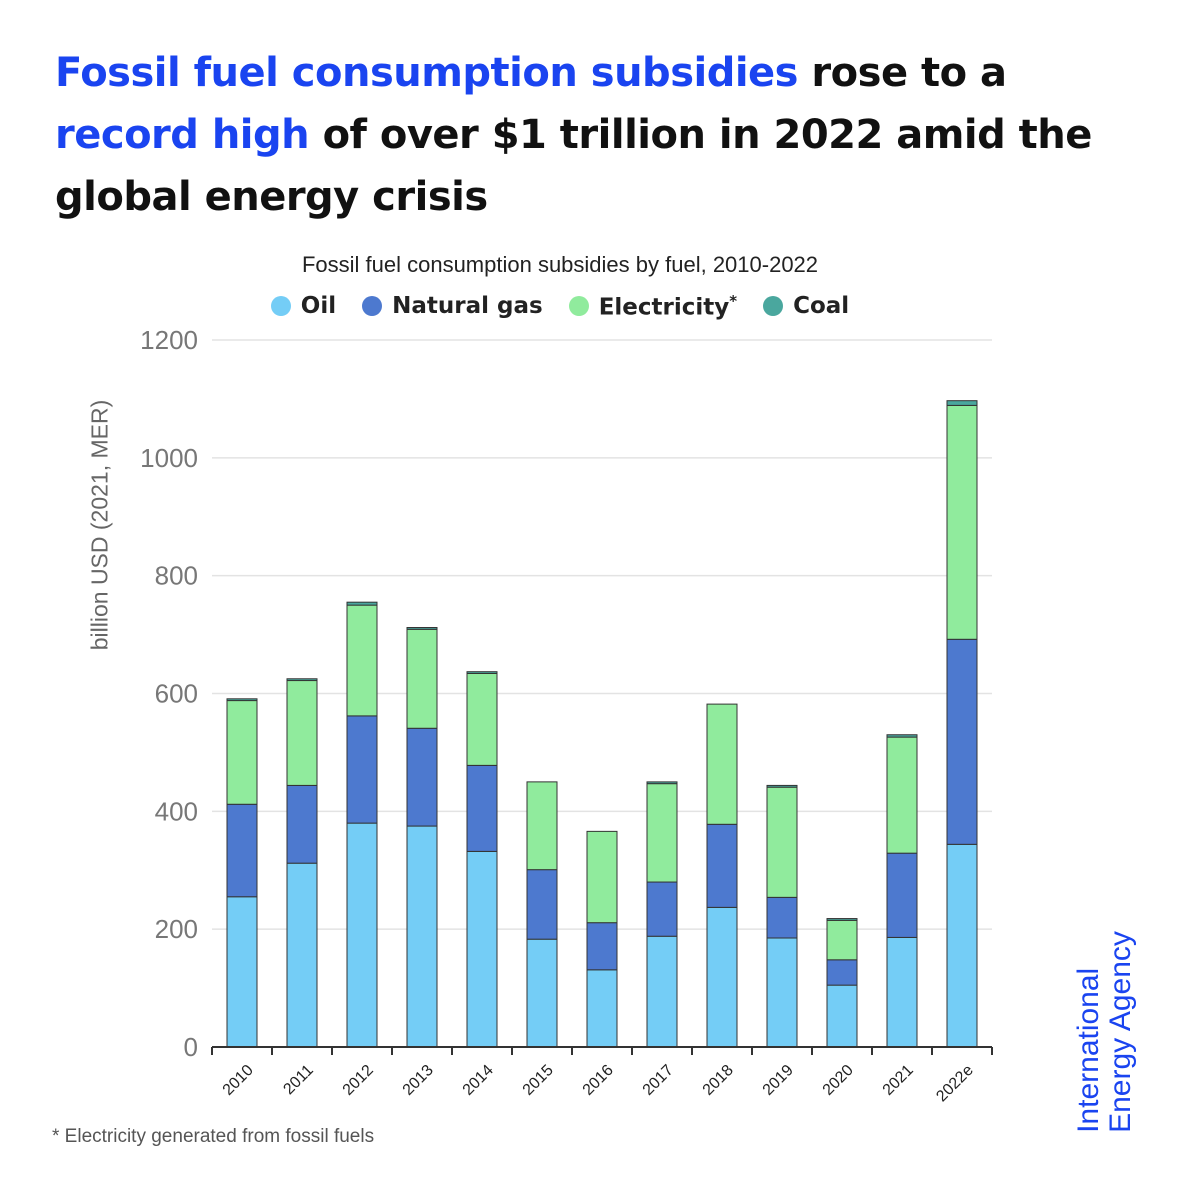  I want to click on x-tick-label: 2013, so click(418, 1080).